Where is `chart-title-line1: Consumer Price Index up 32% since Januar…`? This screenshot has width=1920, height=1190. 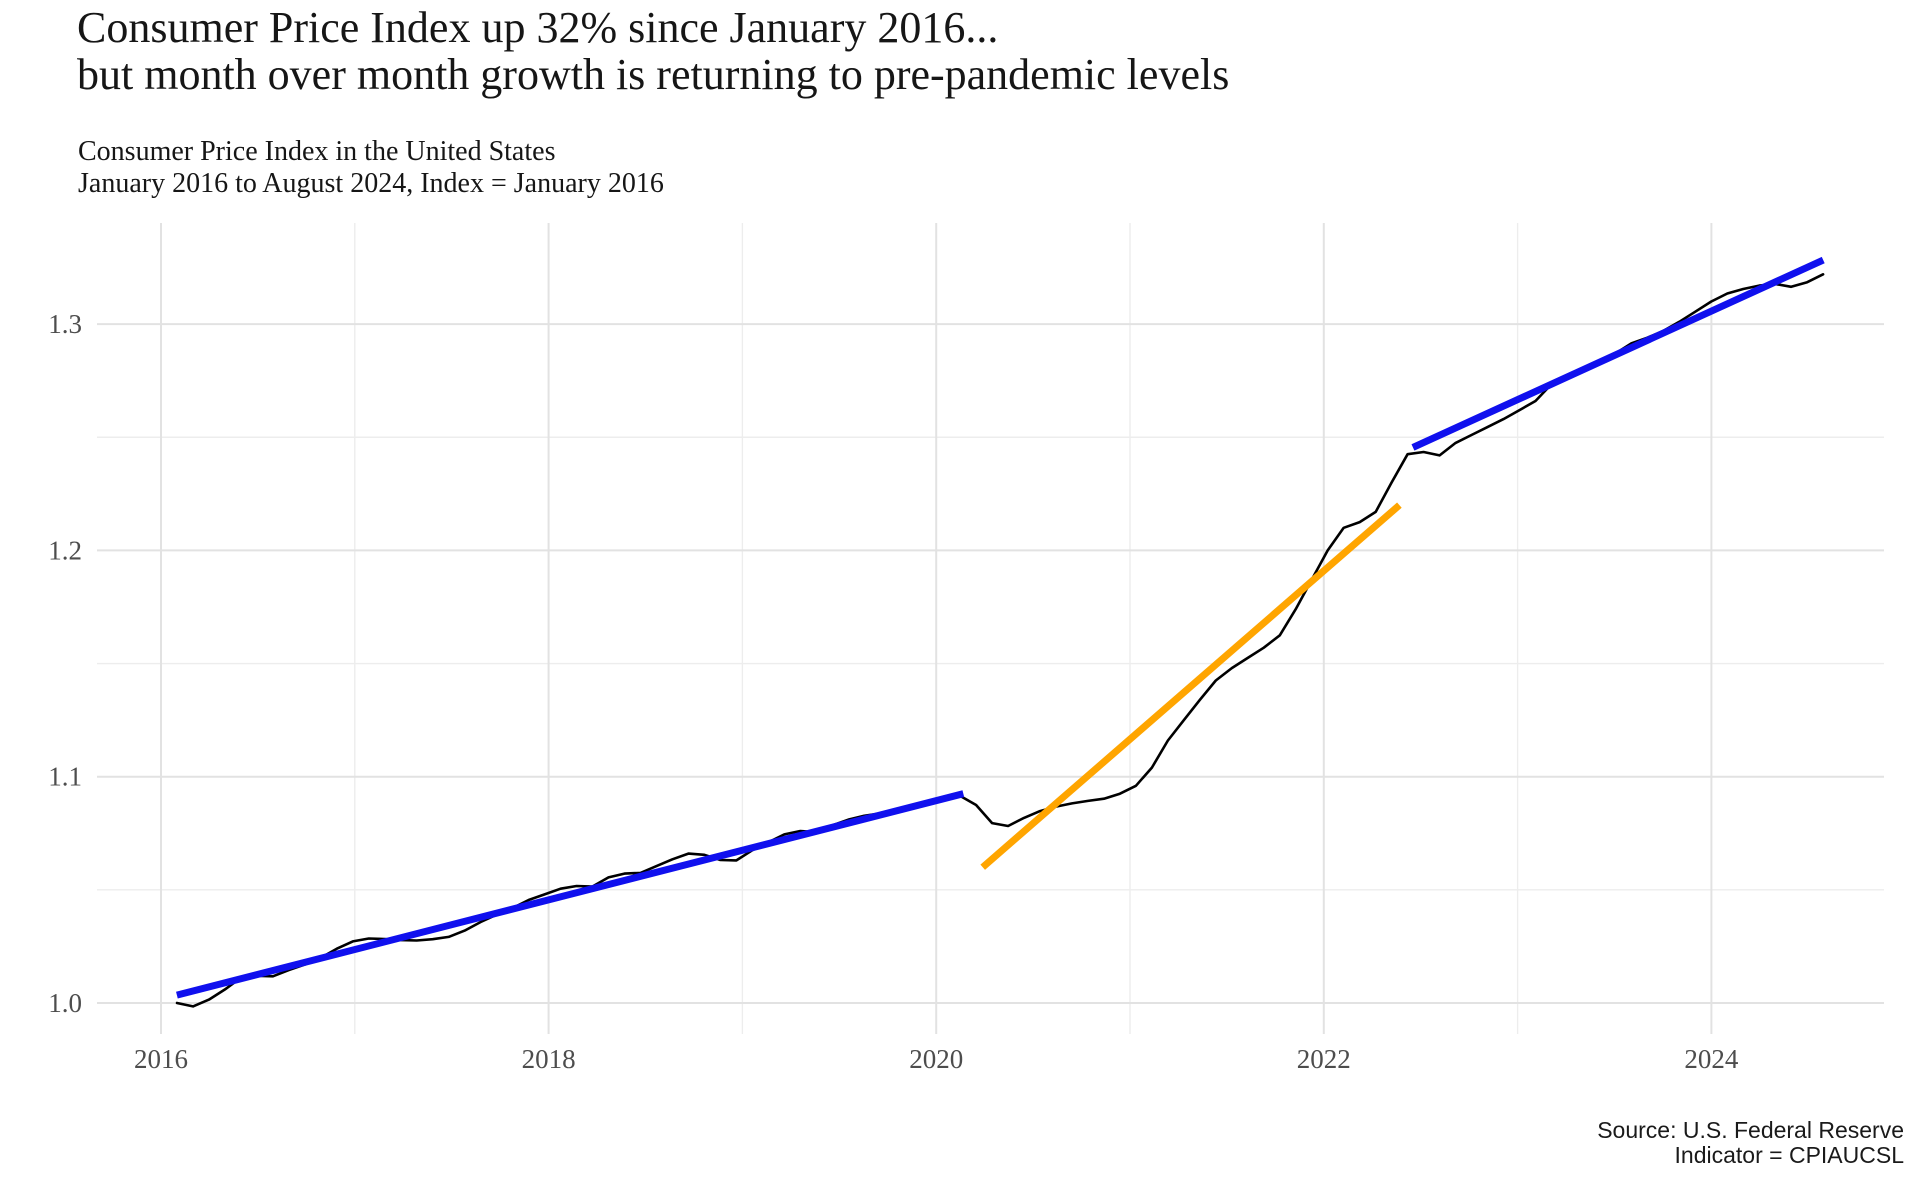 chart-title-line1: Consumer Price Index up 32% since Januar… is located at coordinates (538, 27).